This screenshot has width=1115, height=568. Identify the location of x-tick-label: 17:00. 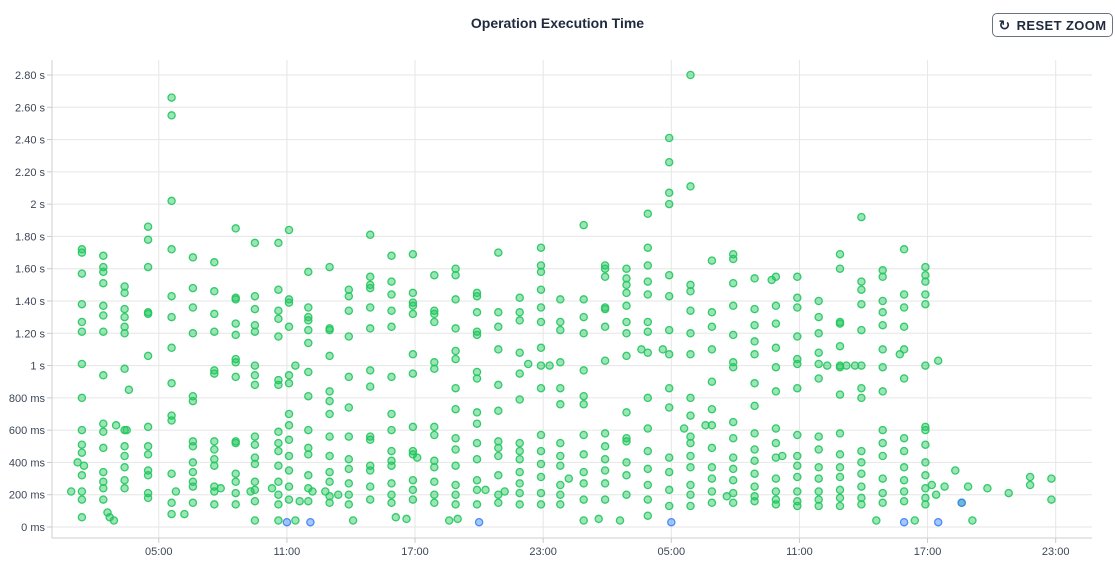
(928, 552).